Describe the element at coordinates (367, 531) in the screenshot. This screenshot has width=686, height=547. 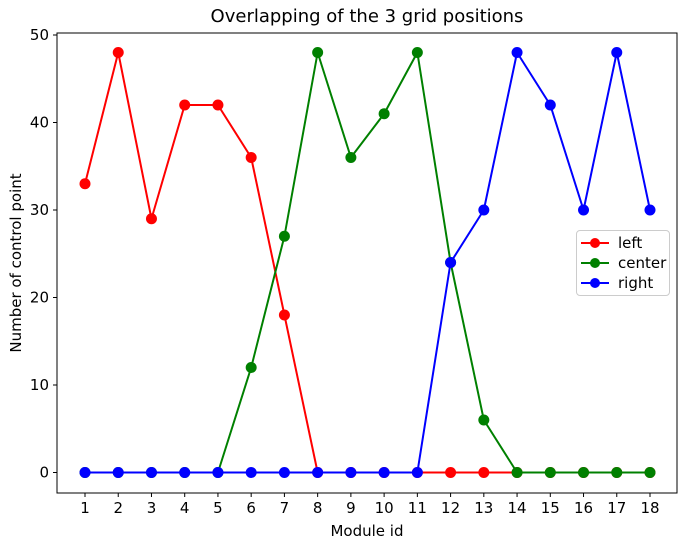
I see `x-axis-label: Module id` at that location.